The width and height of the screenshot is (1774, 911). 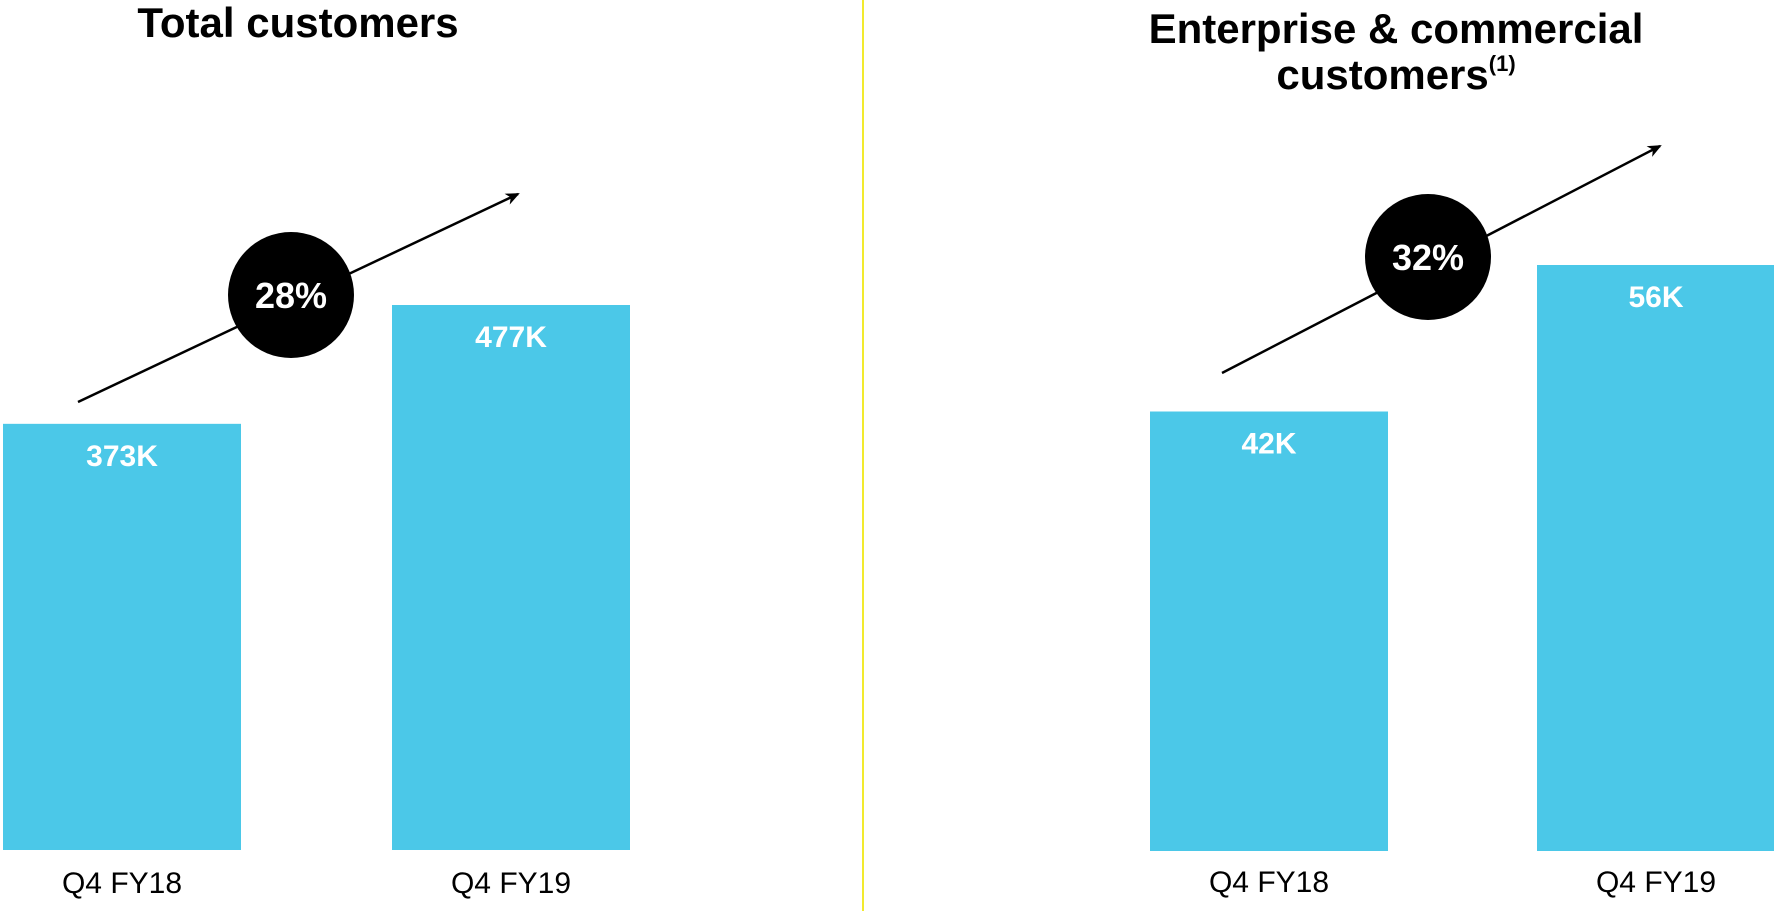 I want to click on panel-divider, so click(x=863, y=455).